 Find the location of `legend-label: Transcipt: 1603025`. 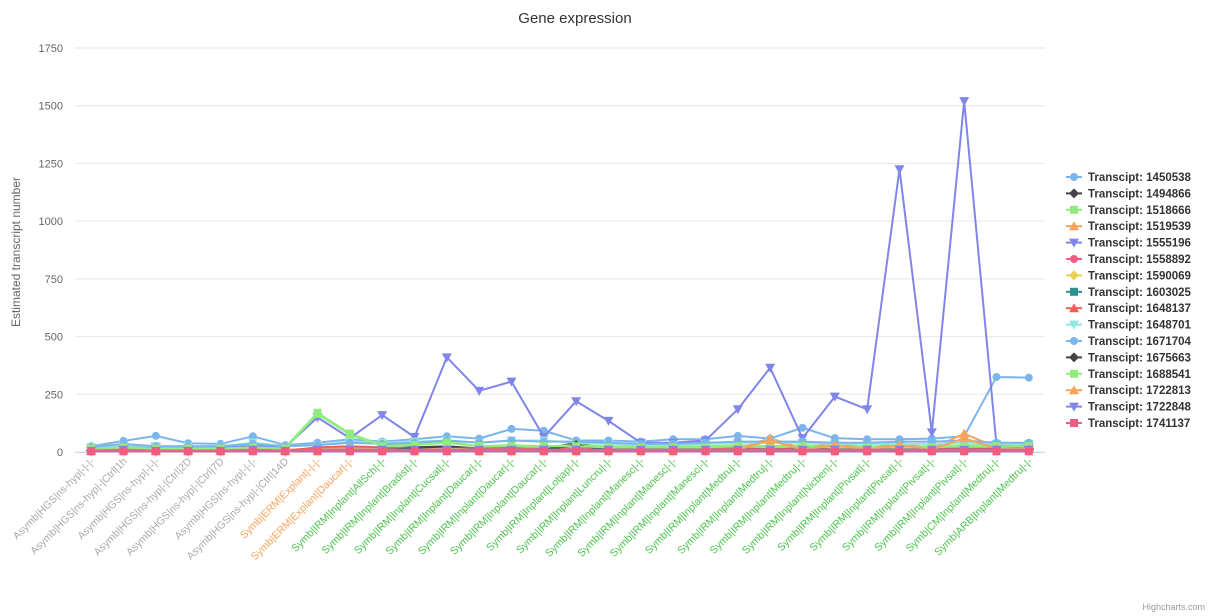

legend-label: Transcipt: 1603025 is located at coordinates (1140, 293).